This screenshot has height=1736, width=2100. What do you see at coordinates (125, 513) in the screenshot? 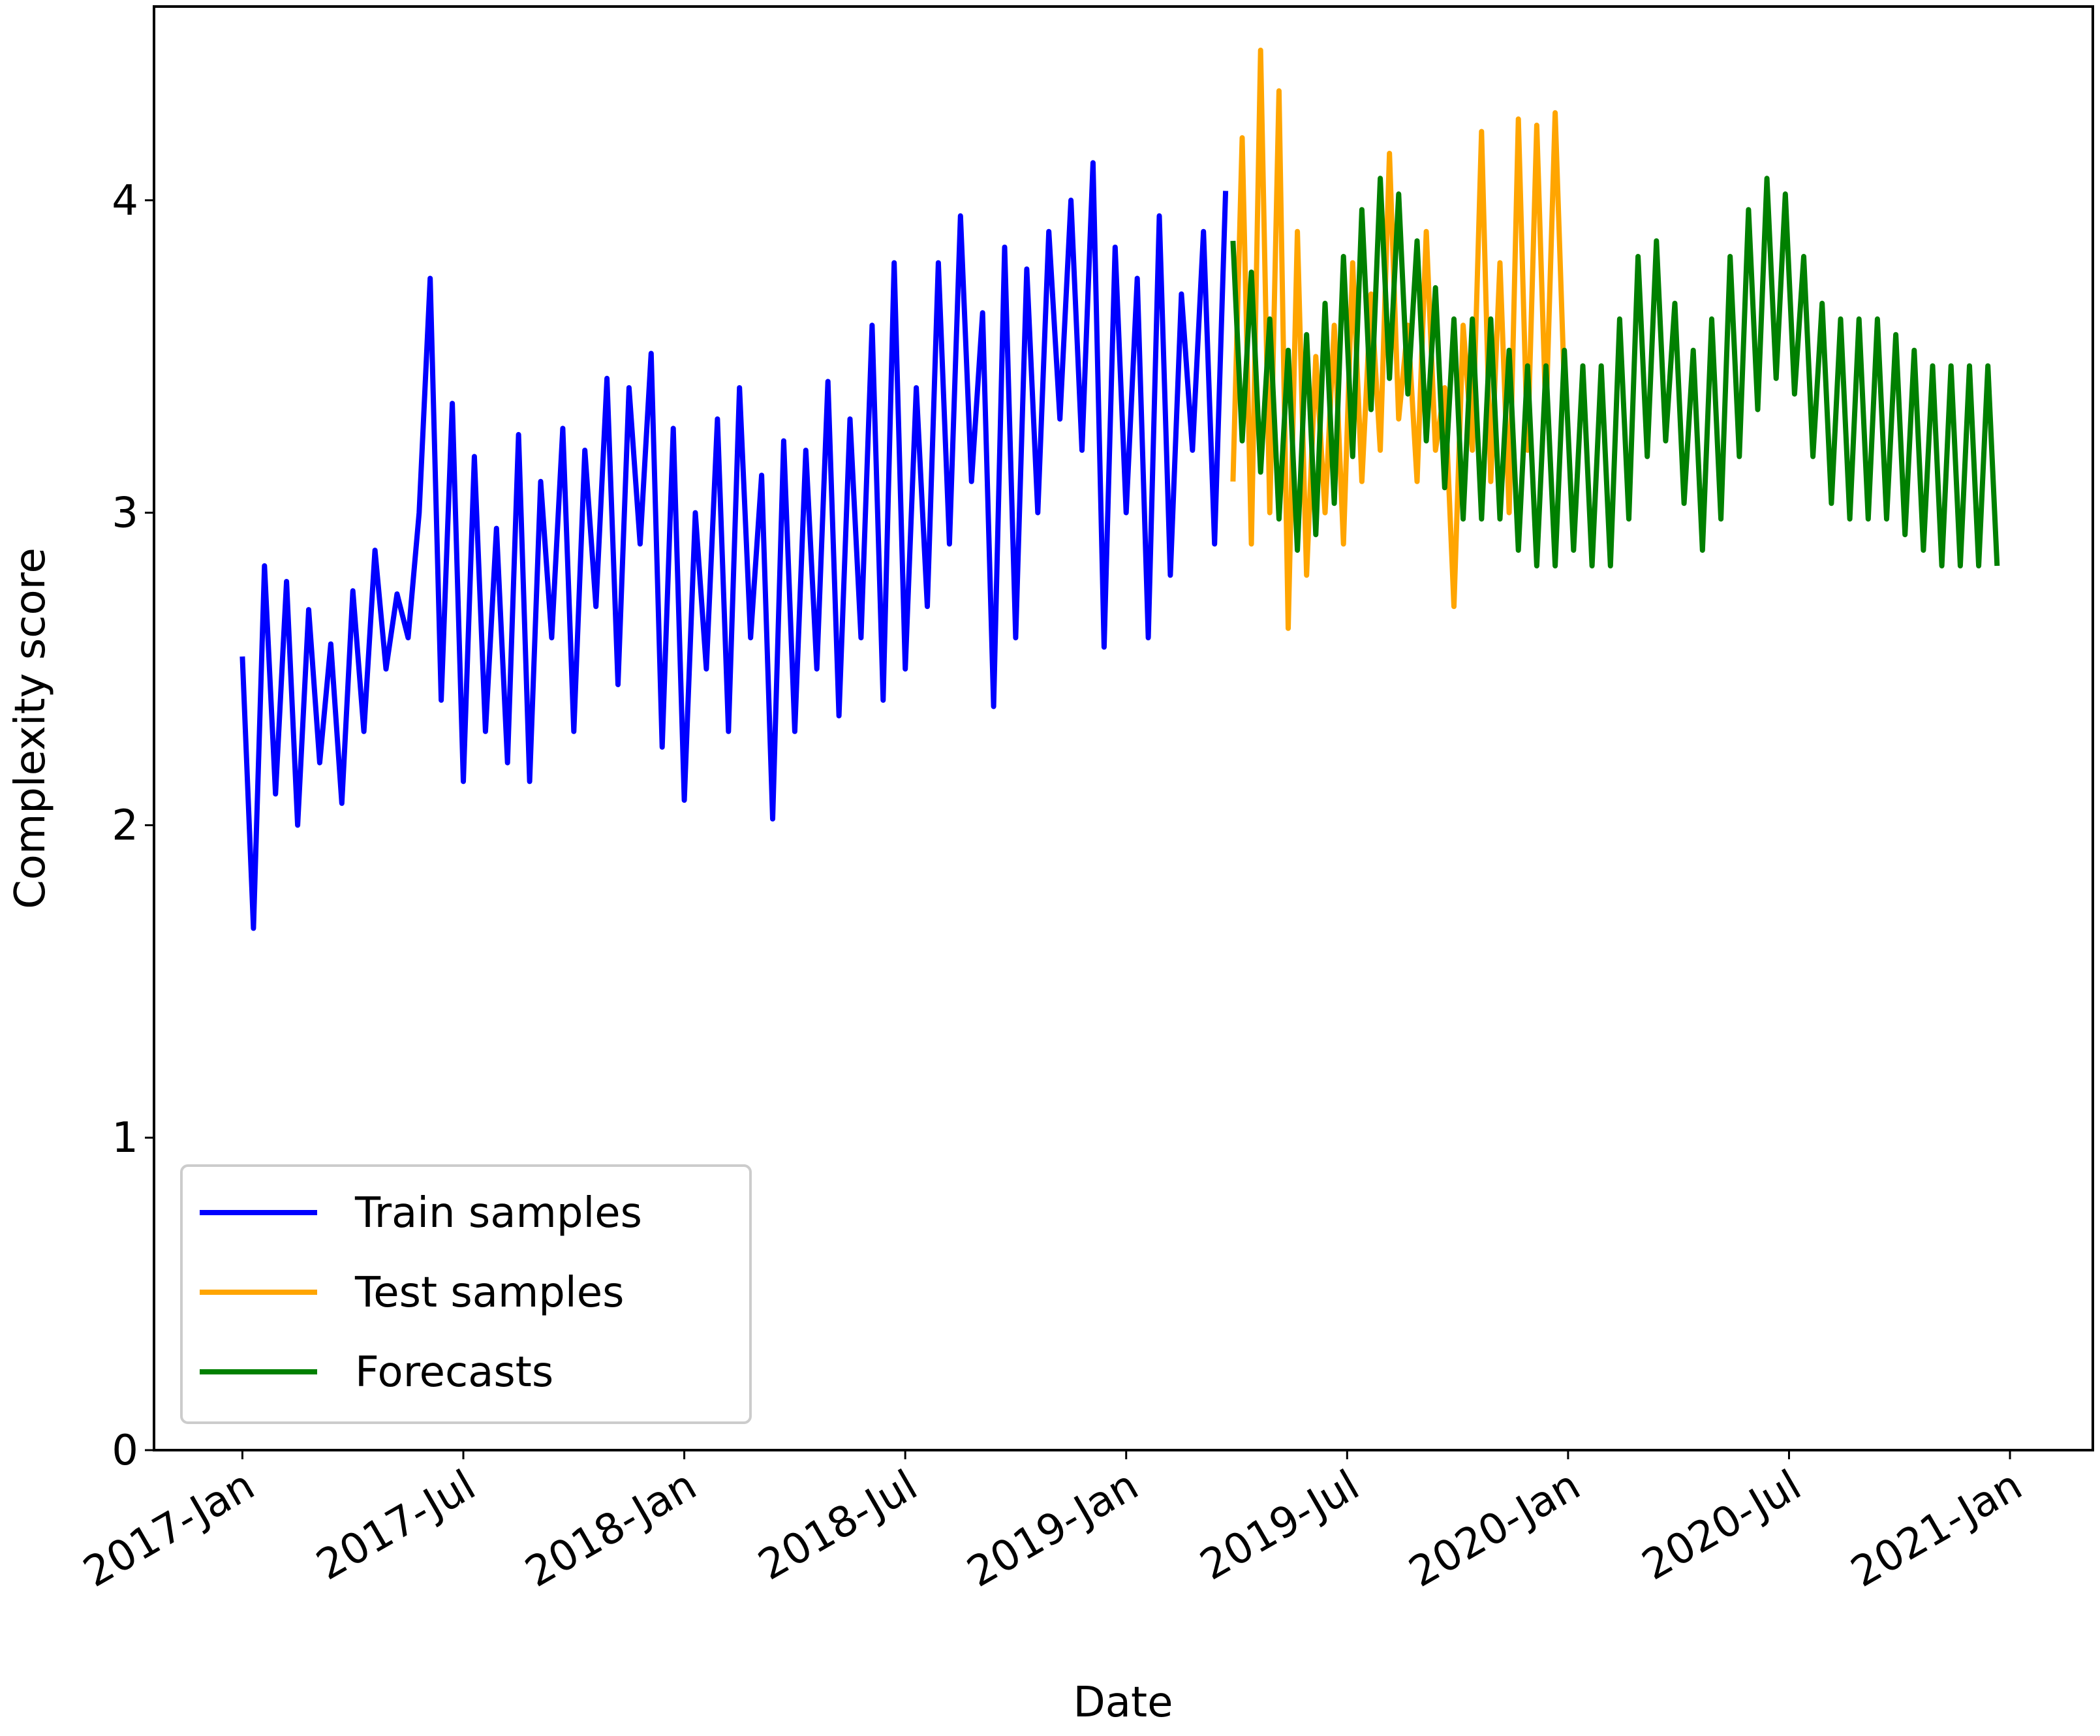
I see `y-tick-label: 3` at bounding box center [125, 513].